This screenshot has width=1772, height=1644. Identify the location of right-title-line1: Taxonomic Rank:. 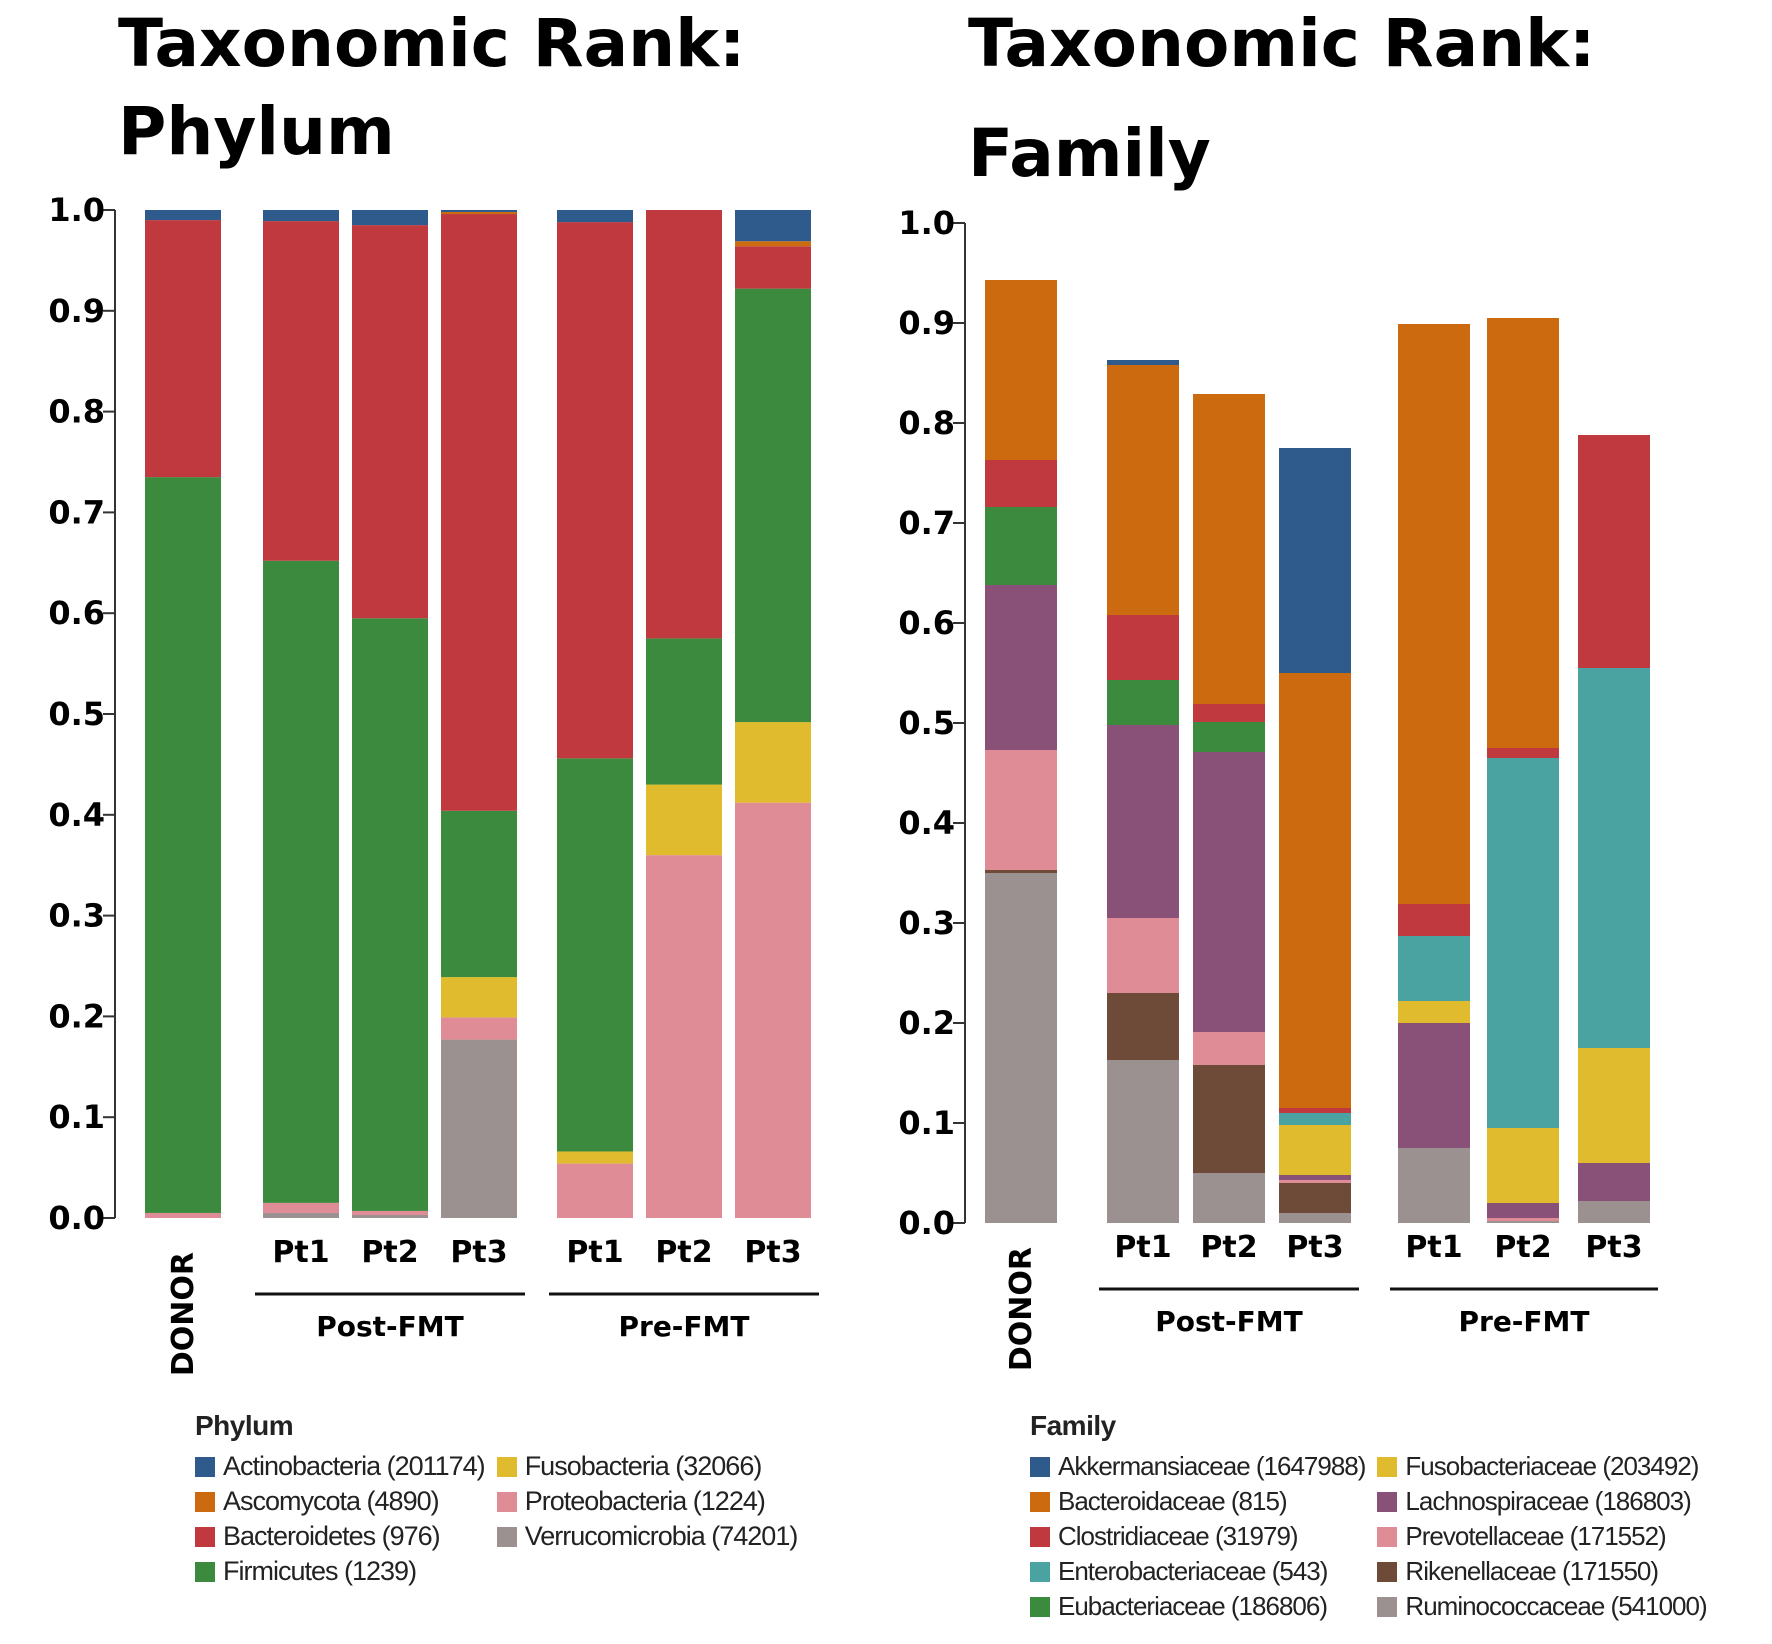
(1282, 43).